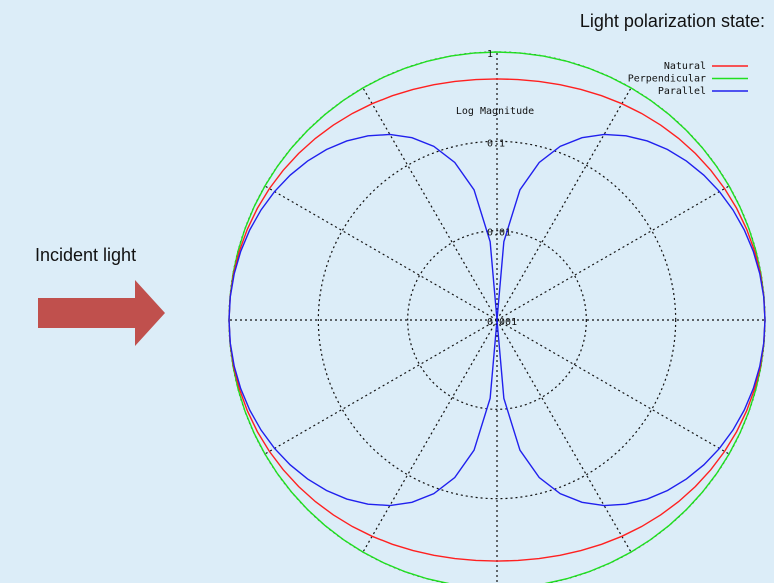 This screenshot has height=583, width=774. I want to click on legend-label: Perpendicular, so click(667, 79).